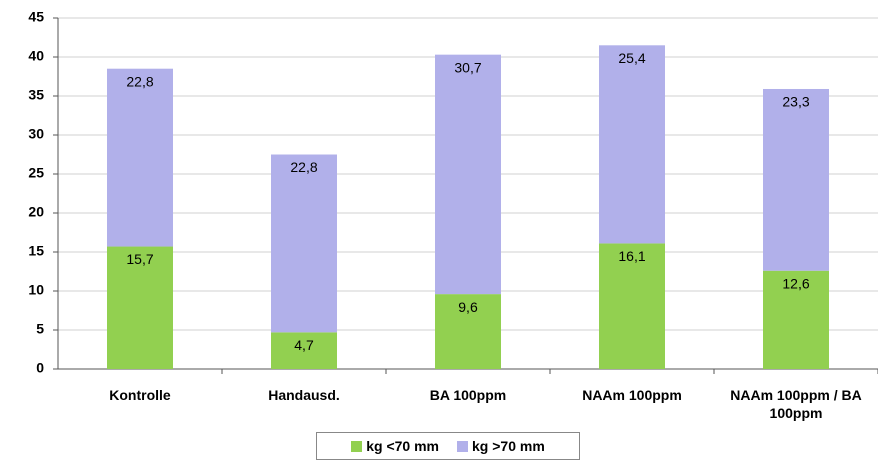 This screenshot has width=878, height=460. What do you see at coordinates (36, 290) in the screenshot?
I see `y-tick-label: 10` at bounding box center [36, 290].